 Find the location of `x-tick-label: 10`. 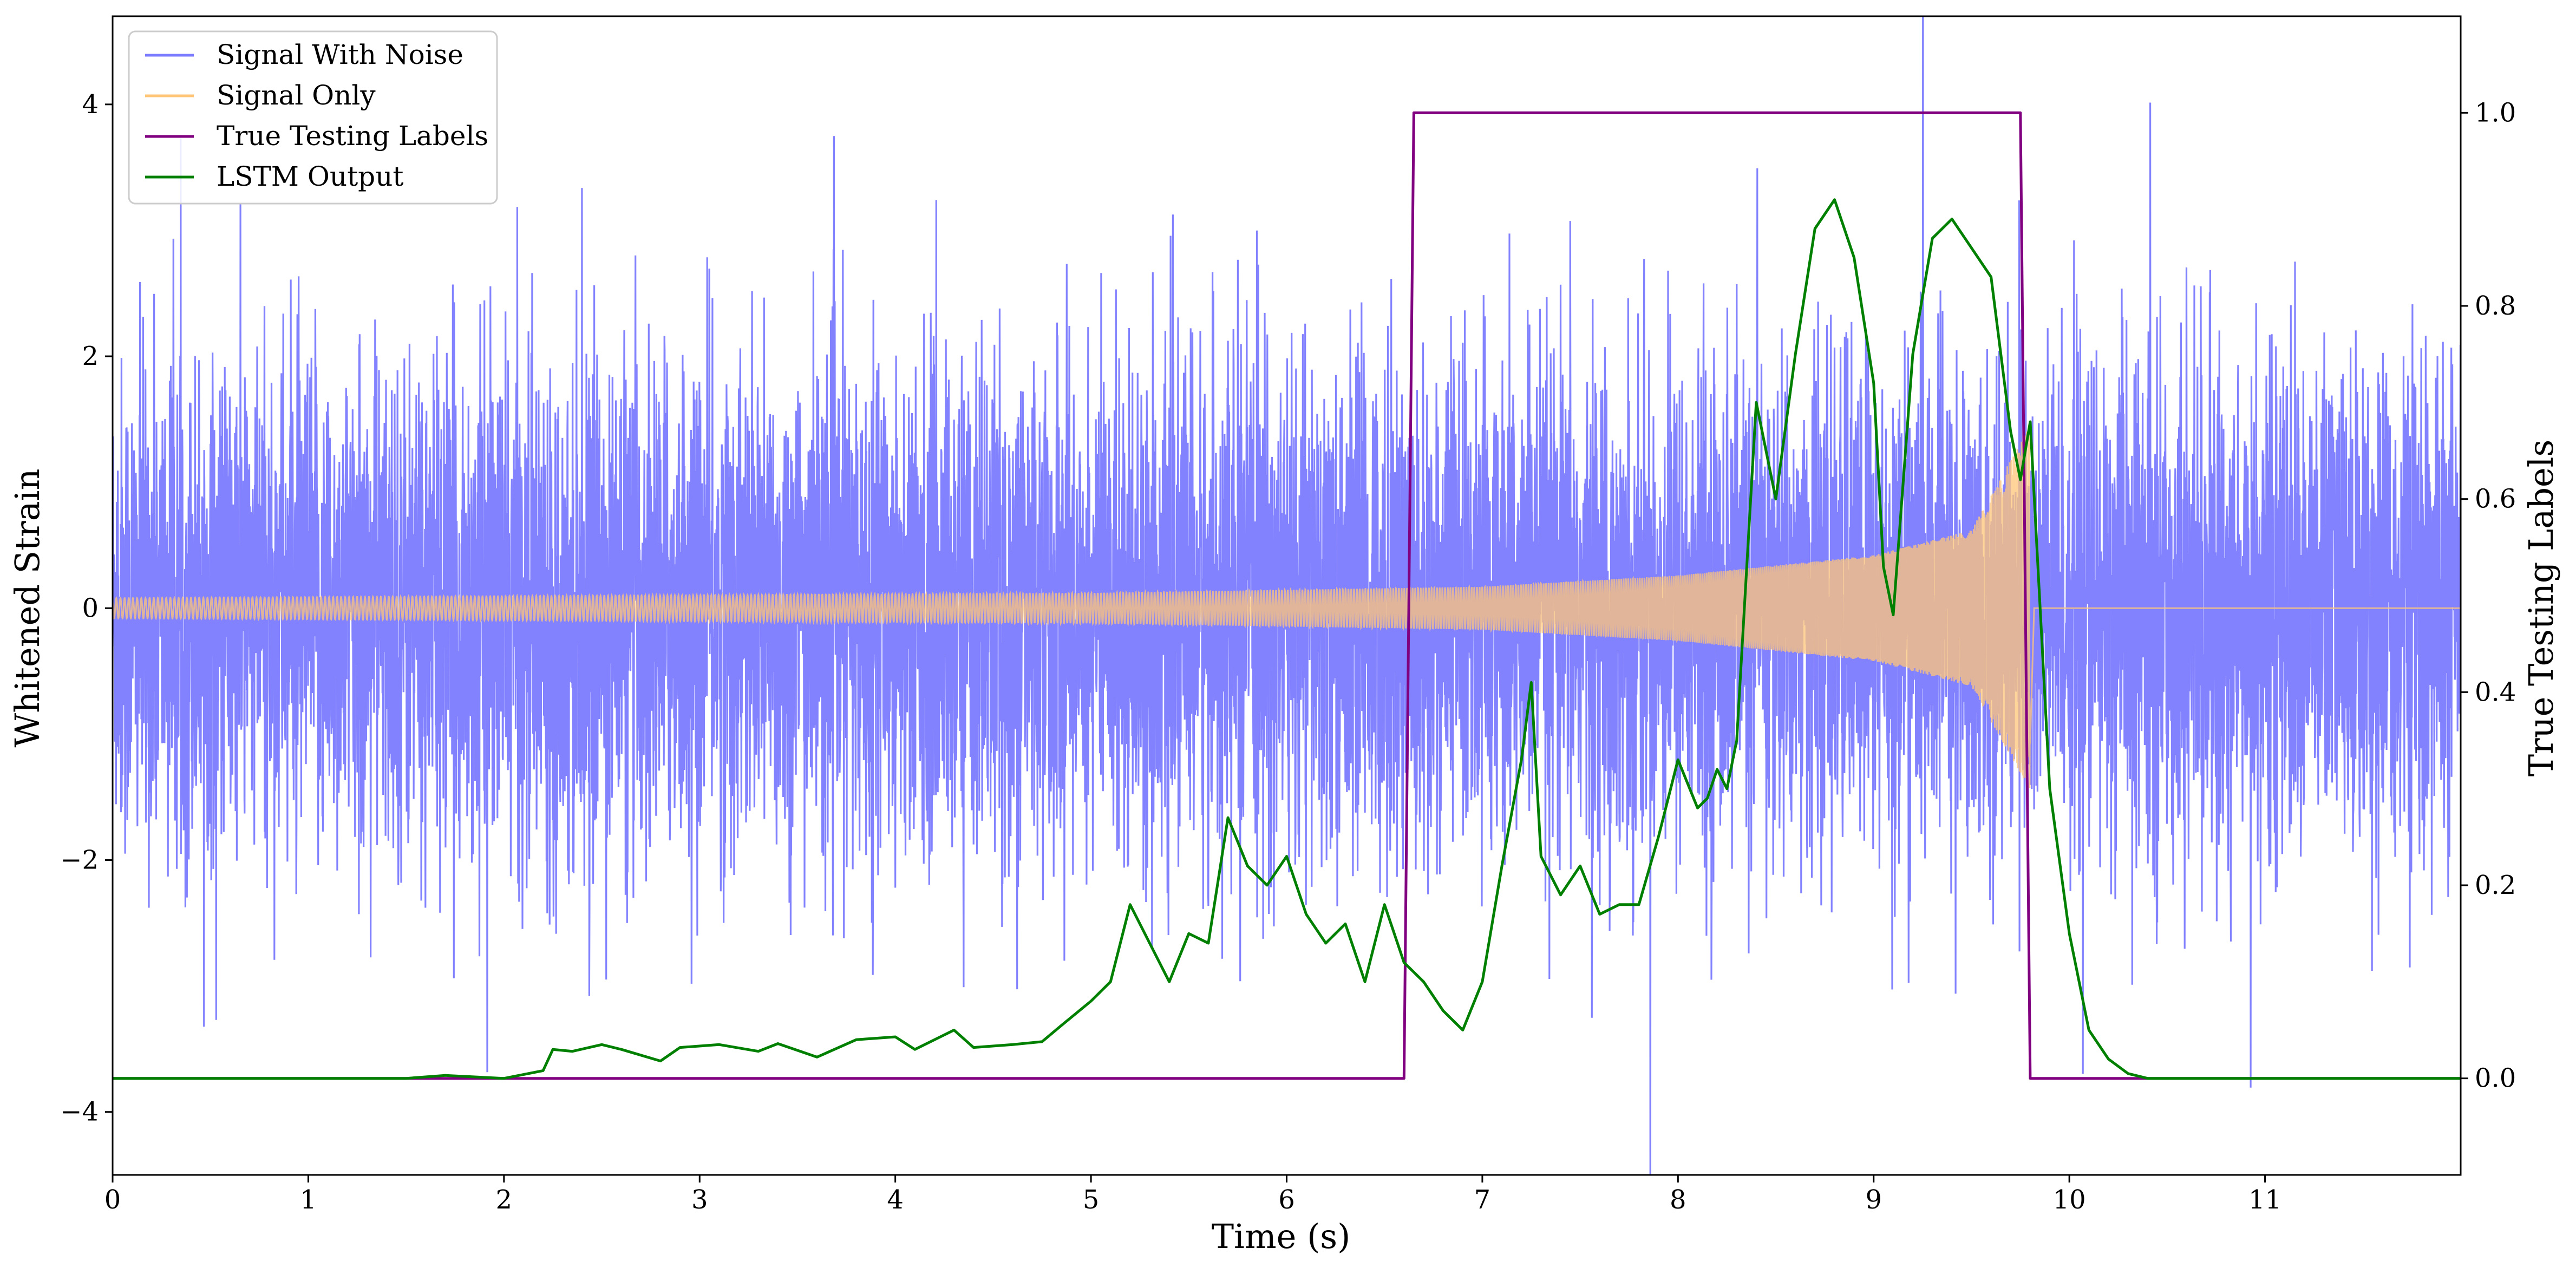

x-tick-label: 10 is located at coordinates (2069, 1200).